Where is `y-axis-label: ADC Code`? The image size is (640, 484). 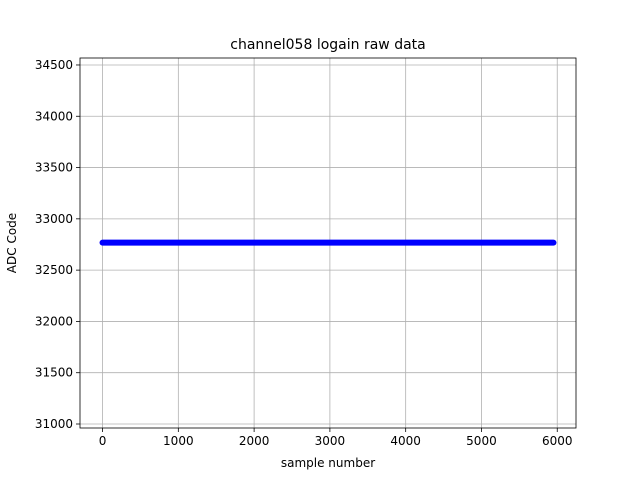
y-axis-label: ADC Code is located at coordinates (12, 243).